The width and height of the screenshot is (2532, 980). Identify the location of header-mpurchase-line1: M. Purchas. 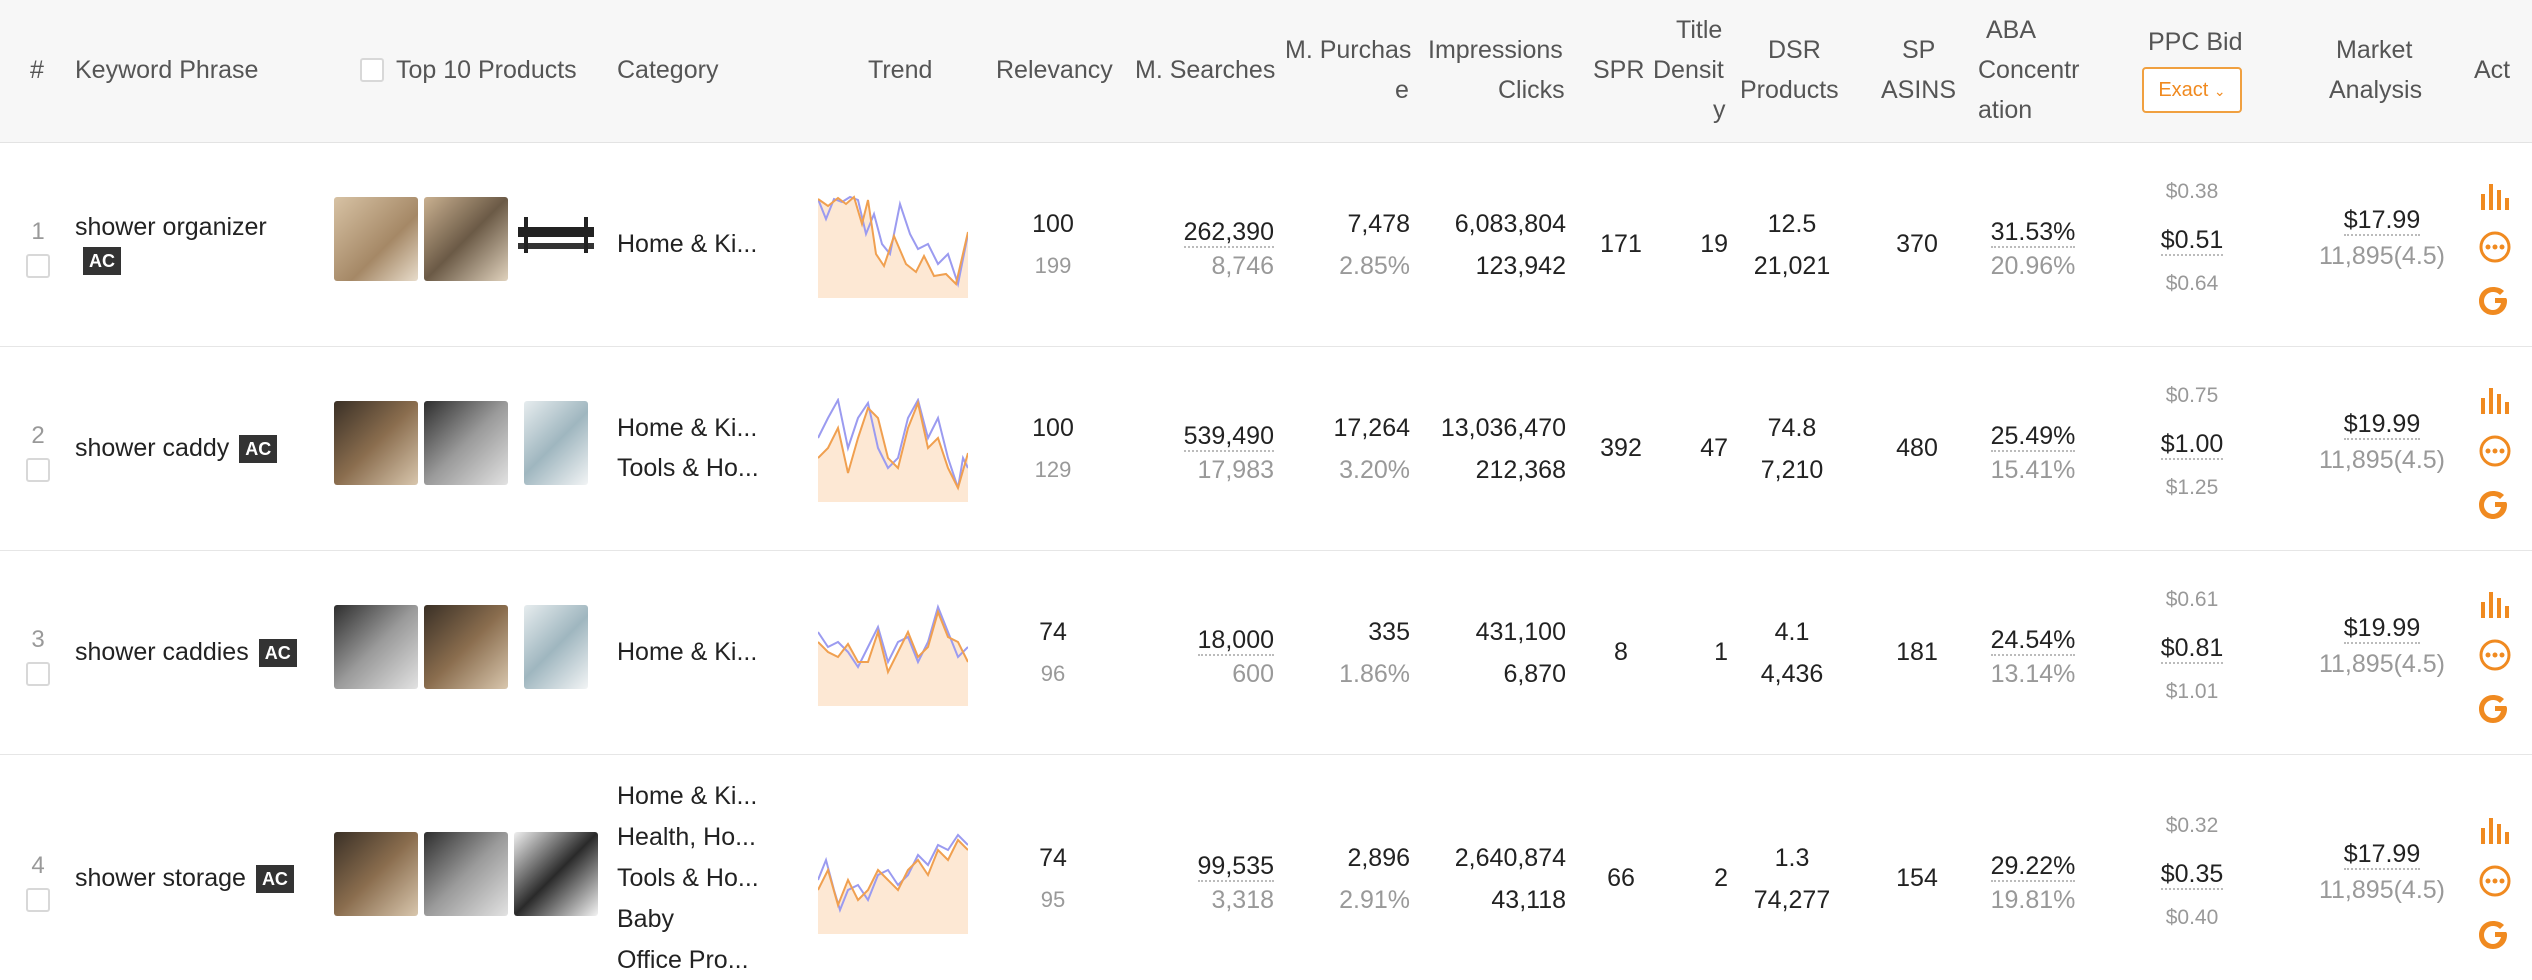
(1348, 50).